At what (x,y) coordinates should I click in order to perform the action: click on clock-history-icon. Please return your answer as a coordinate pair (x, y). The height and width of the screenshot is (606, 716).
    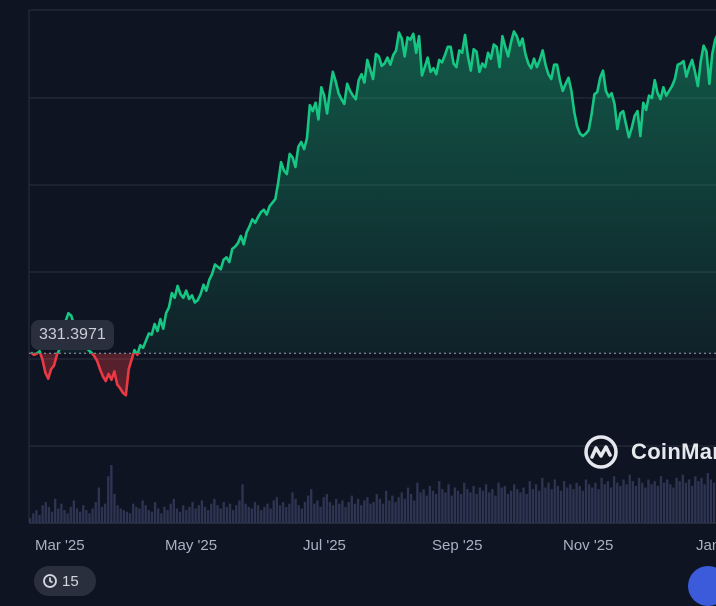
    Looking at the image, I should click on (50, 581).